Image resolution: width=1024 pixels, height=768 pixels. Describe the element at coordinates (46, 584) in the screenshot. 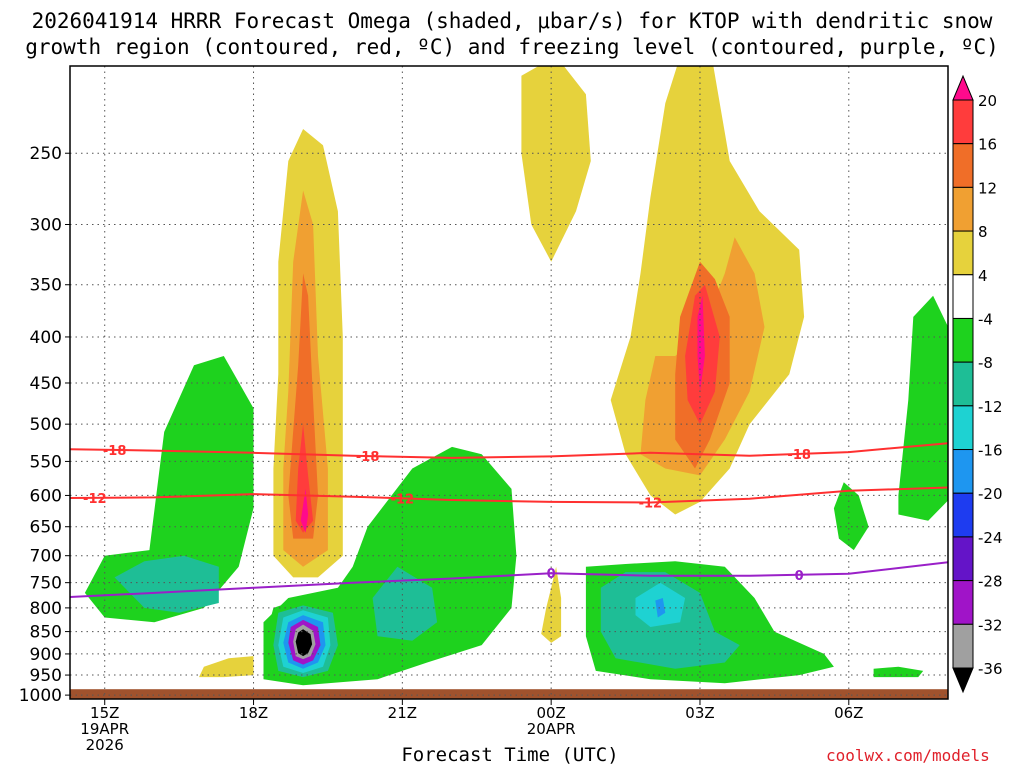

I see `y-tick-label-750: 750` at that location.